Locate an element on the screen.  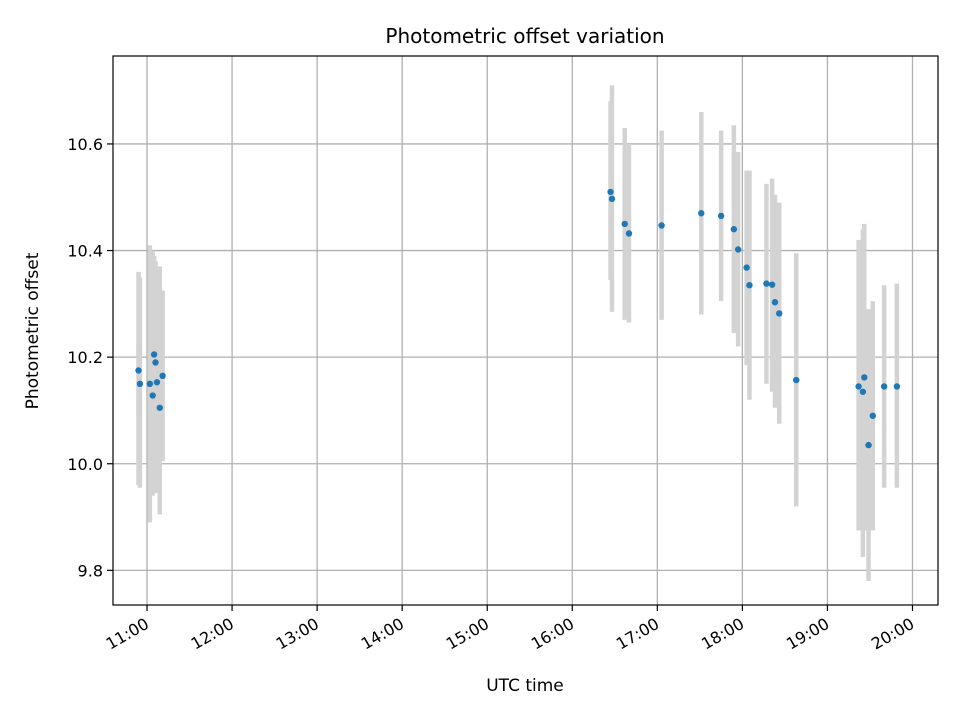
y-tick-label: 10.2 is located at coordinates (85, 357).